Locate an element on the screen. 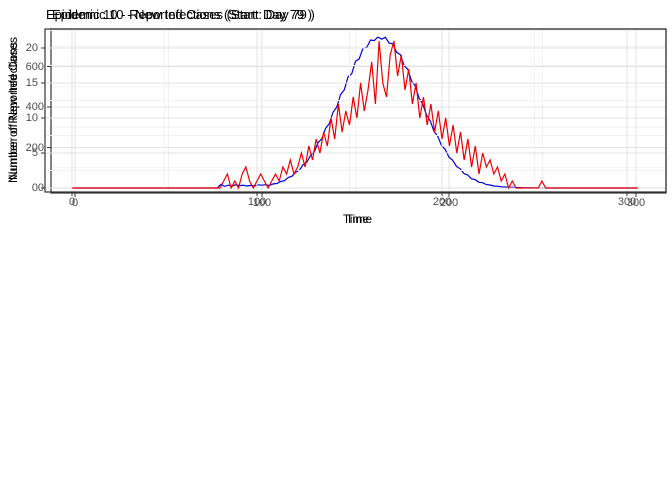  y-tick-label: 10 is located at coordinates (31, 118).